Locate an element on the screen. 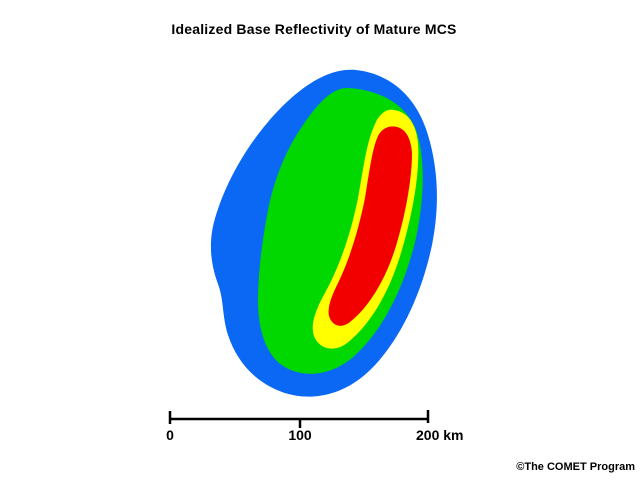  scale-label-0: 0 is located at coordinates (170, 435).